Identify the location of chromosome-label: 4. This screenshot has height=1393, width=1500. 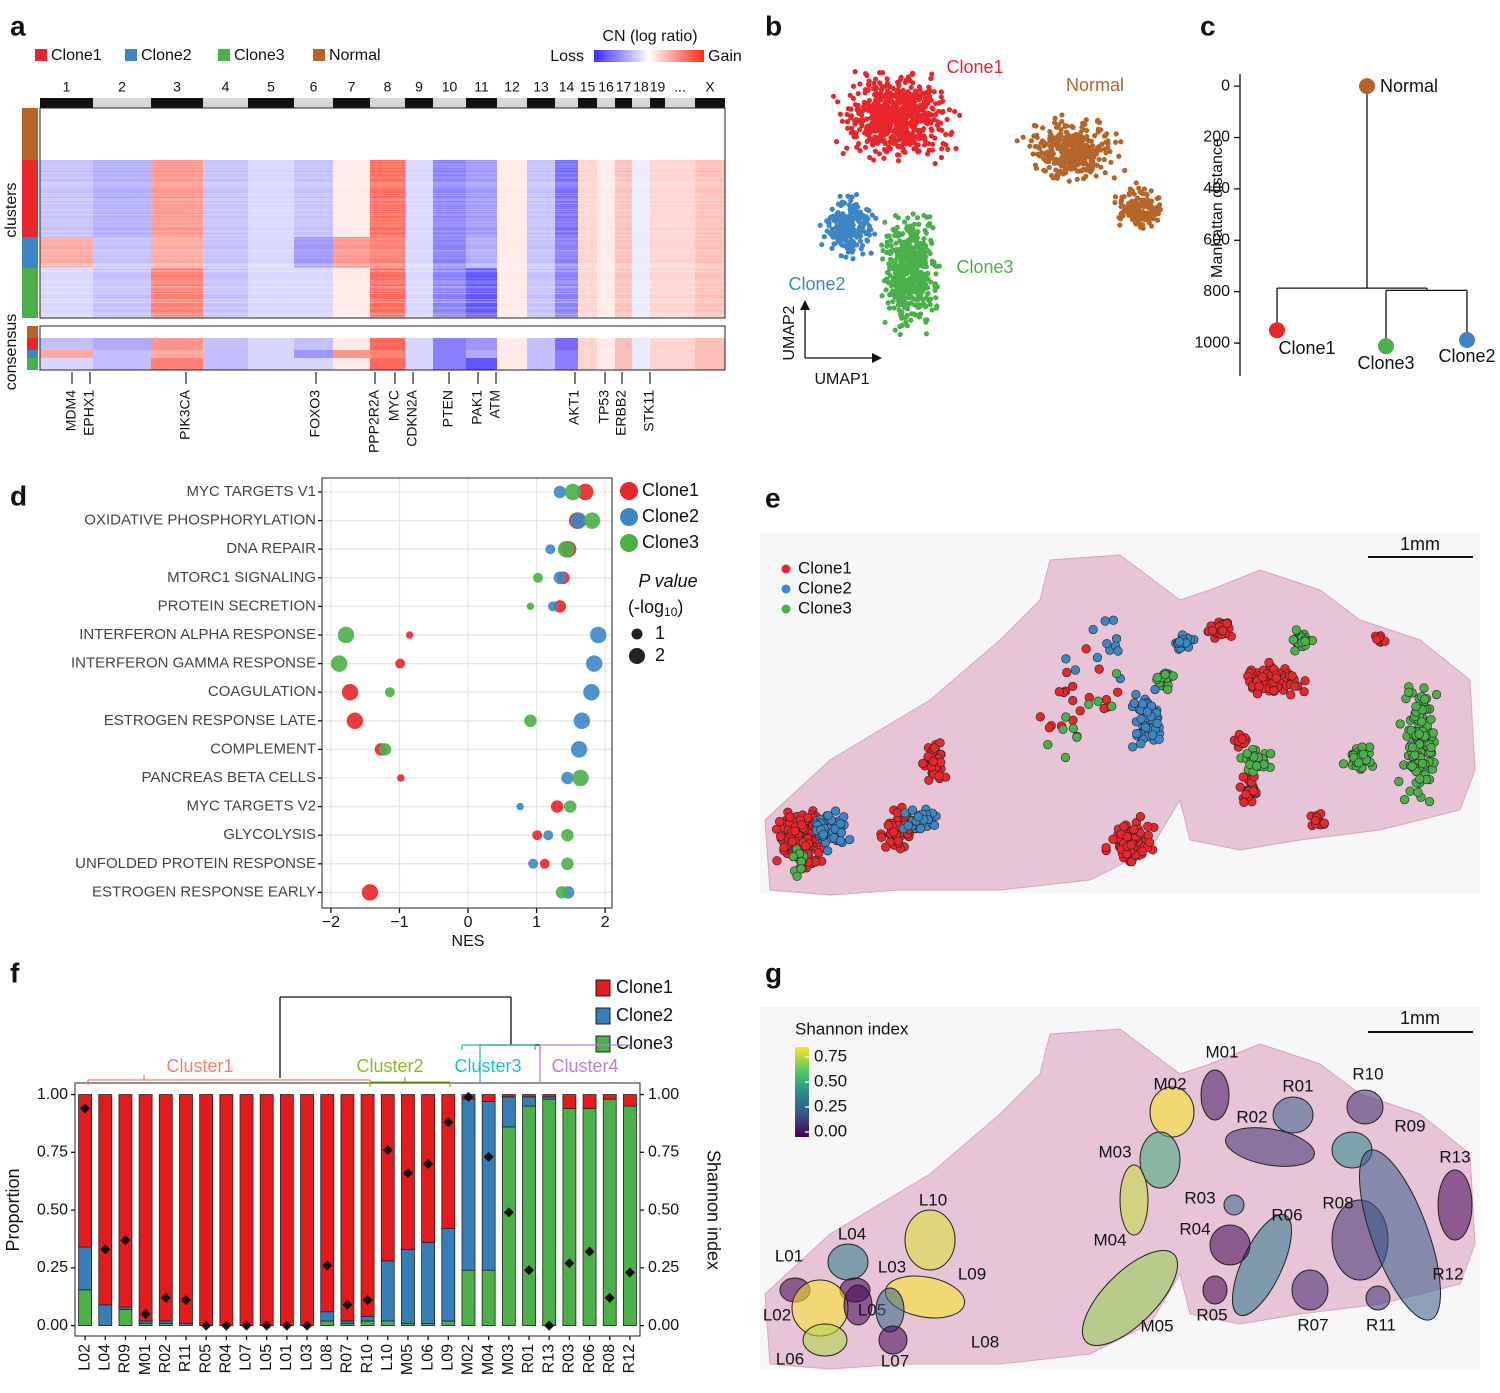
(226, 87).